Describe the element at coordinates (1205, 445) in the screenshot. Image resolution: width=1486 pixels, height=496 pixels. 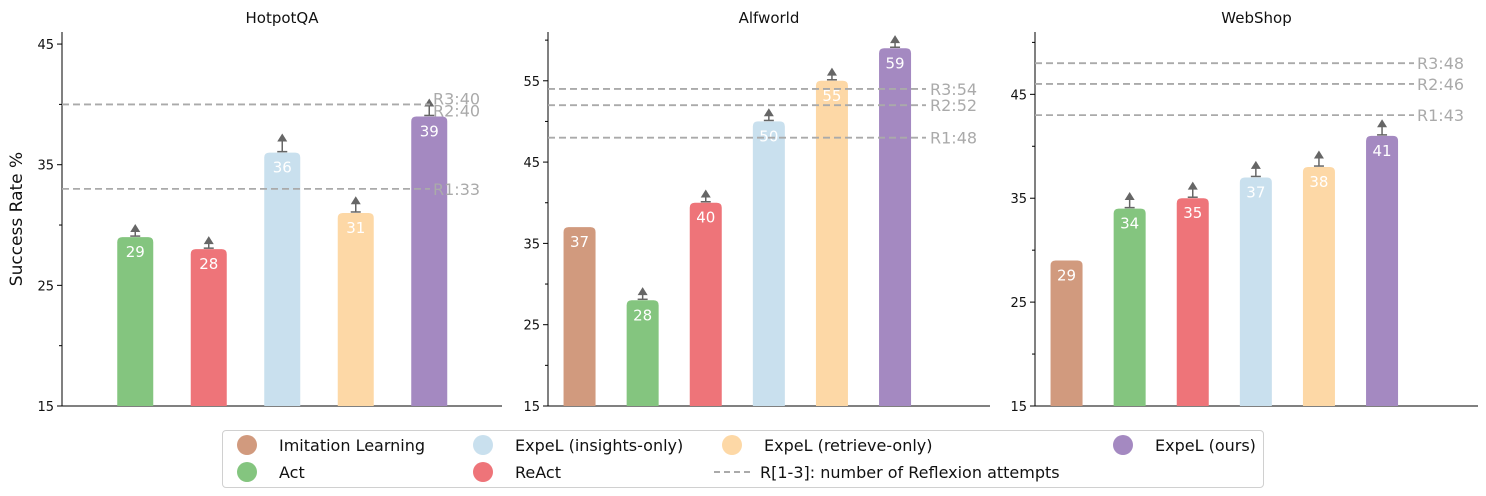
I see `legend-label: ExpeL (ours)` at that location.